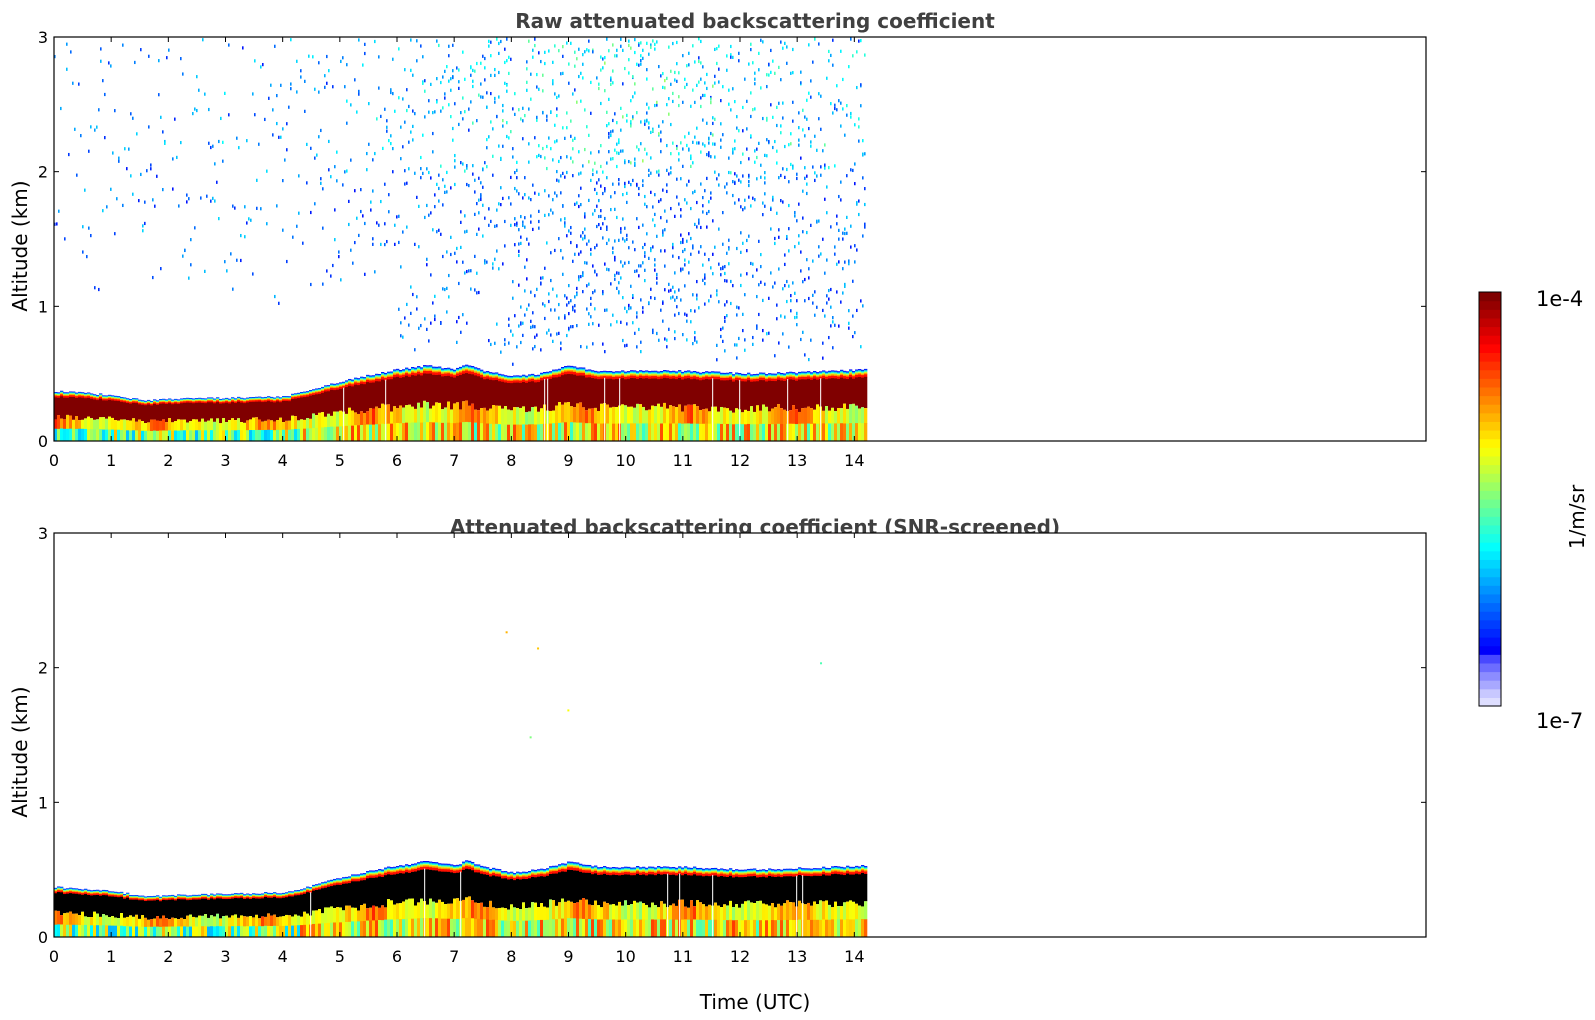 The height and width of the screenshot is (1020, 1595). I want to click on panel1-x-tick-label: 12, so click(740, 460).